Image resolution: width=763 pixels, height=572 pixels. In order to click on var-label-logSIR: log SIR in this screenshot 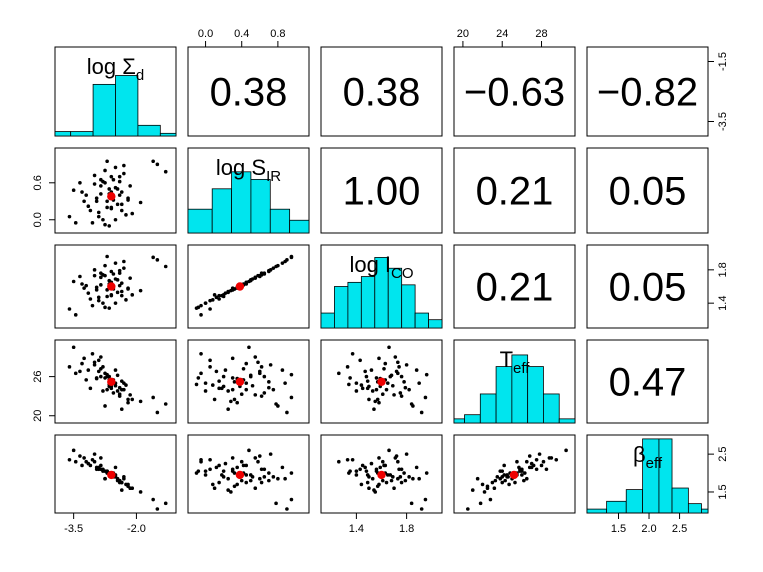, I will do `click(248, 170)`.